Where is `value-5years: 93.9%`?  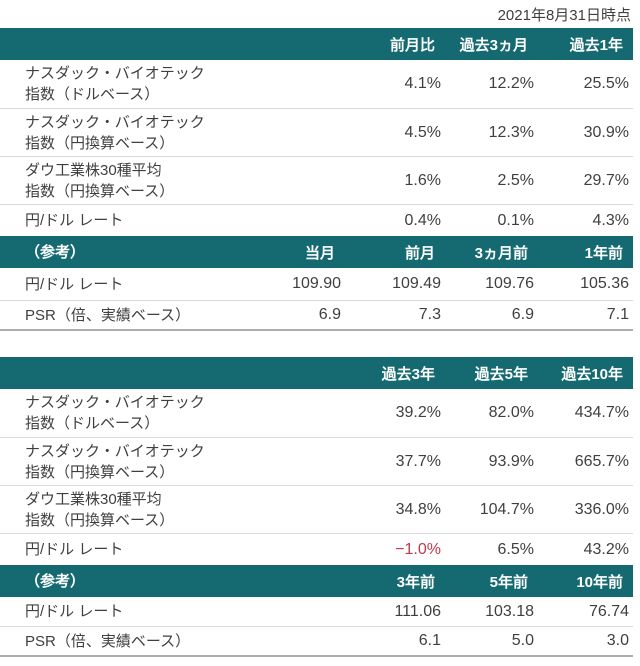
value-5years: 93.9% is located at coordinates (511, 461).